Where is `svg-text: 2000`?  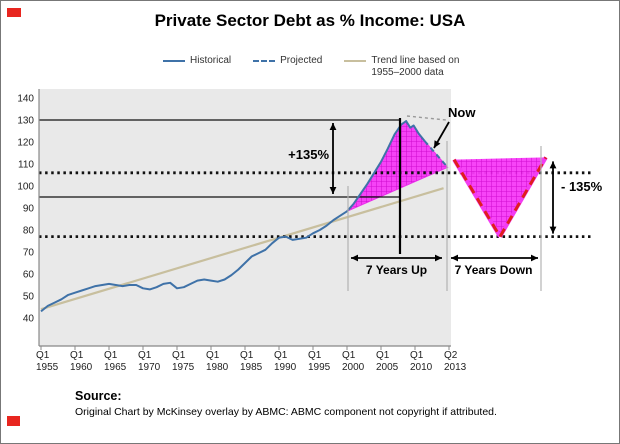 svg-text: 2000 is located at coordinates (353, 367).